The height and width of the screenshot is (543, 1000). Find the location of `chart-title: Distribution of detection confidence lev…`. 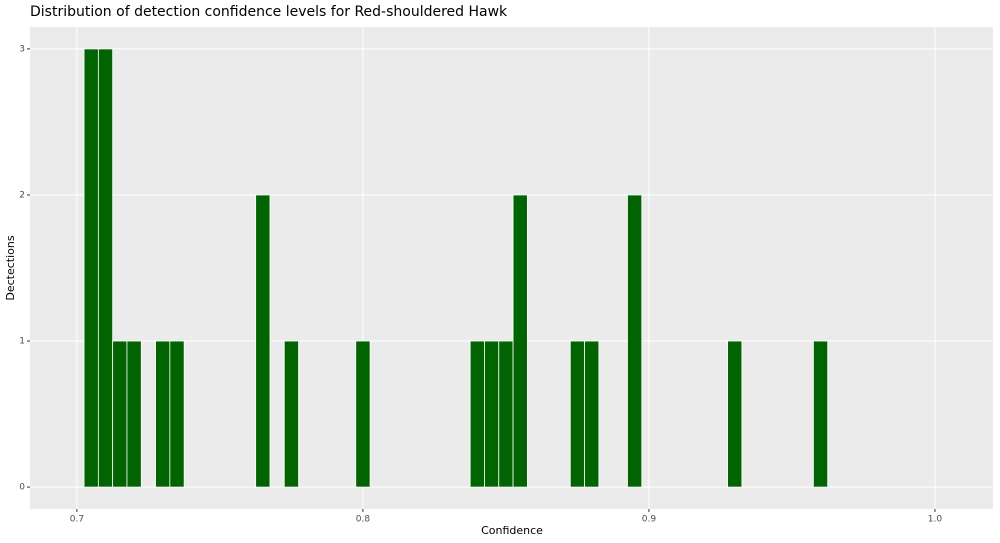

chart-title: Distribution of detection confidence lev… is located at coordinates (269, 12).